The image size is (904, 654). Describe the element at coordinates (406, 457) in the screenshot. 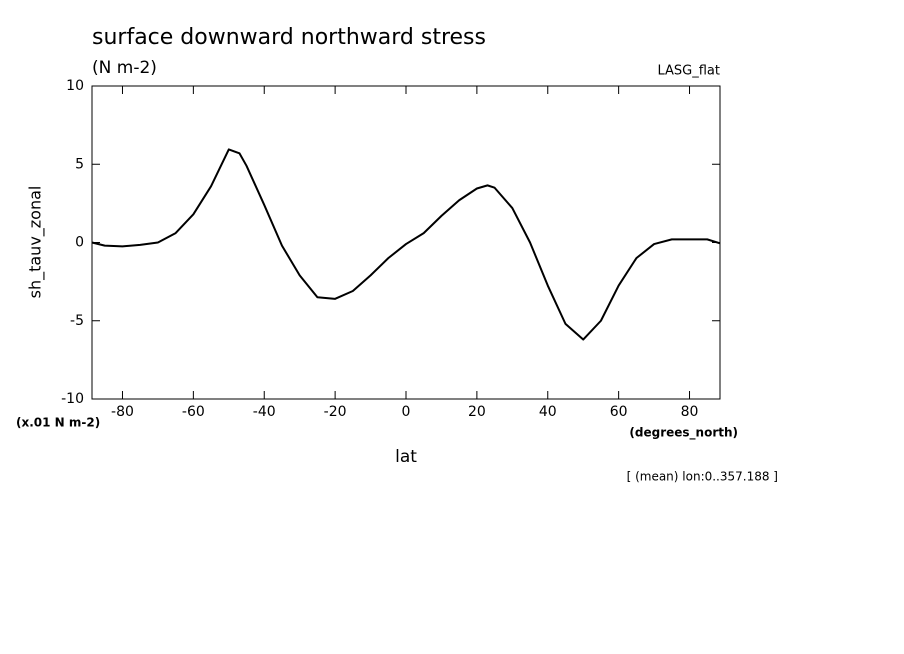

I see `x-axis-label: lat` at that location.